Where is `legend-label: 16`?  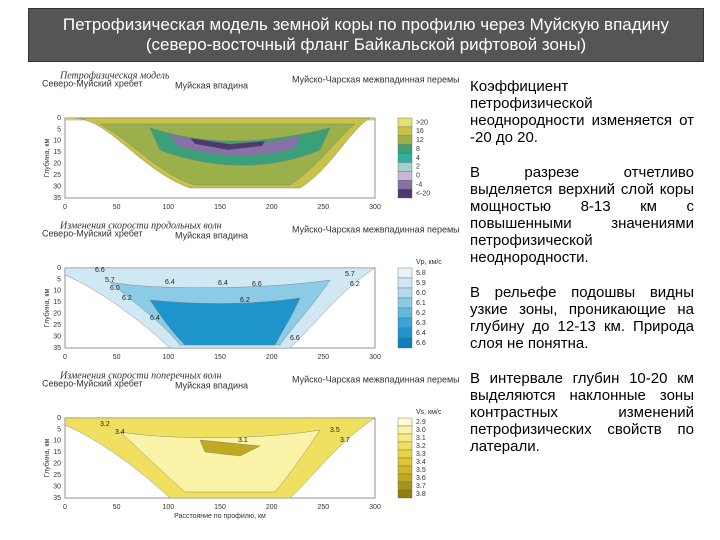 legend-label: 16 is located at coordinates (420, 131).